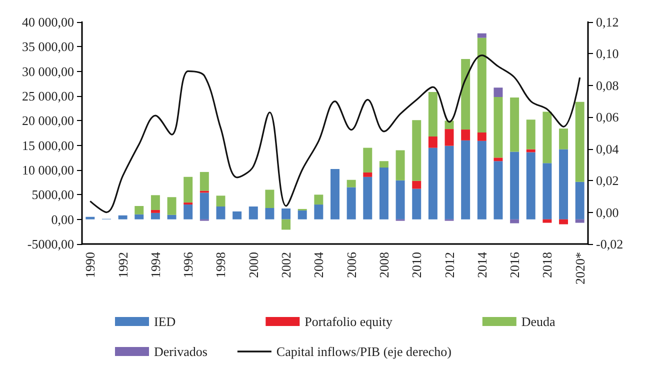  What do you see at coordinates (48, 145) in the screenshot?
I see `y-tick-label: 15 000,00` at bounding box center [48, 145].